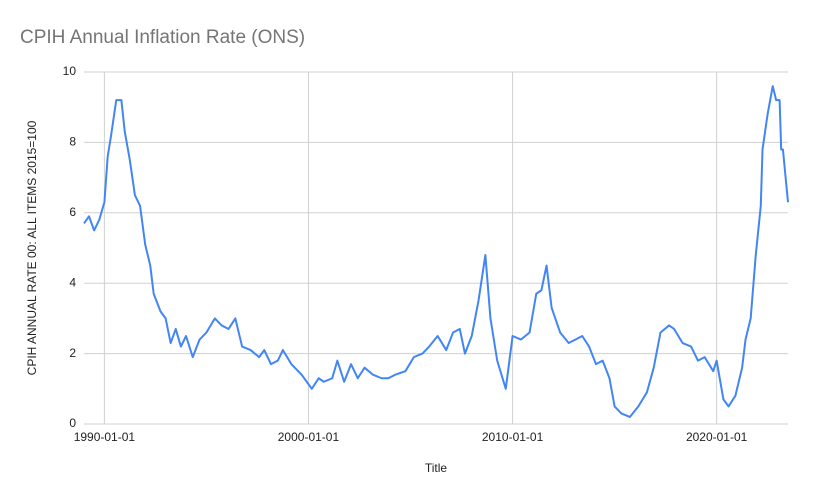 The height and width of the screenshot is (502, 813). Describe the element at coordinates (72, 142) in the screenshot. I see `y-tick-label: 8` at that location.